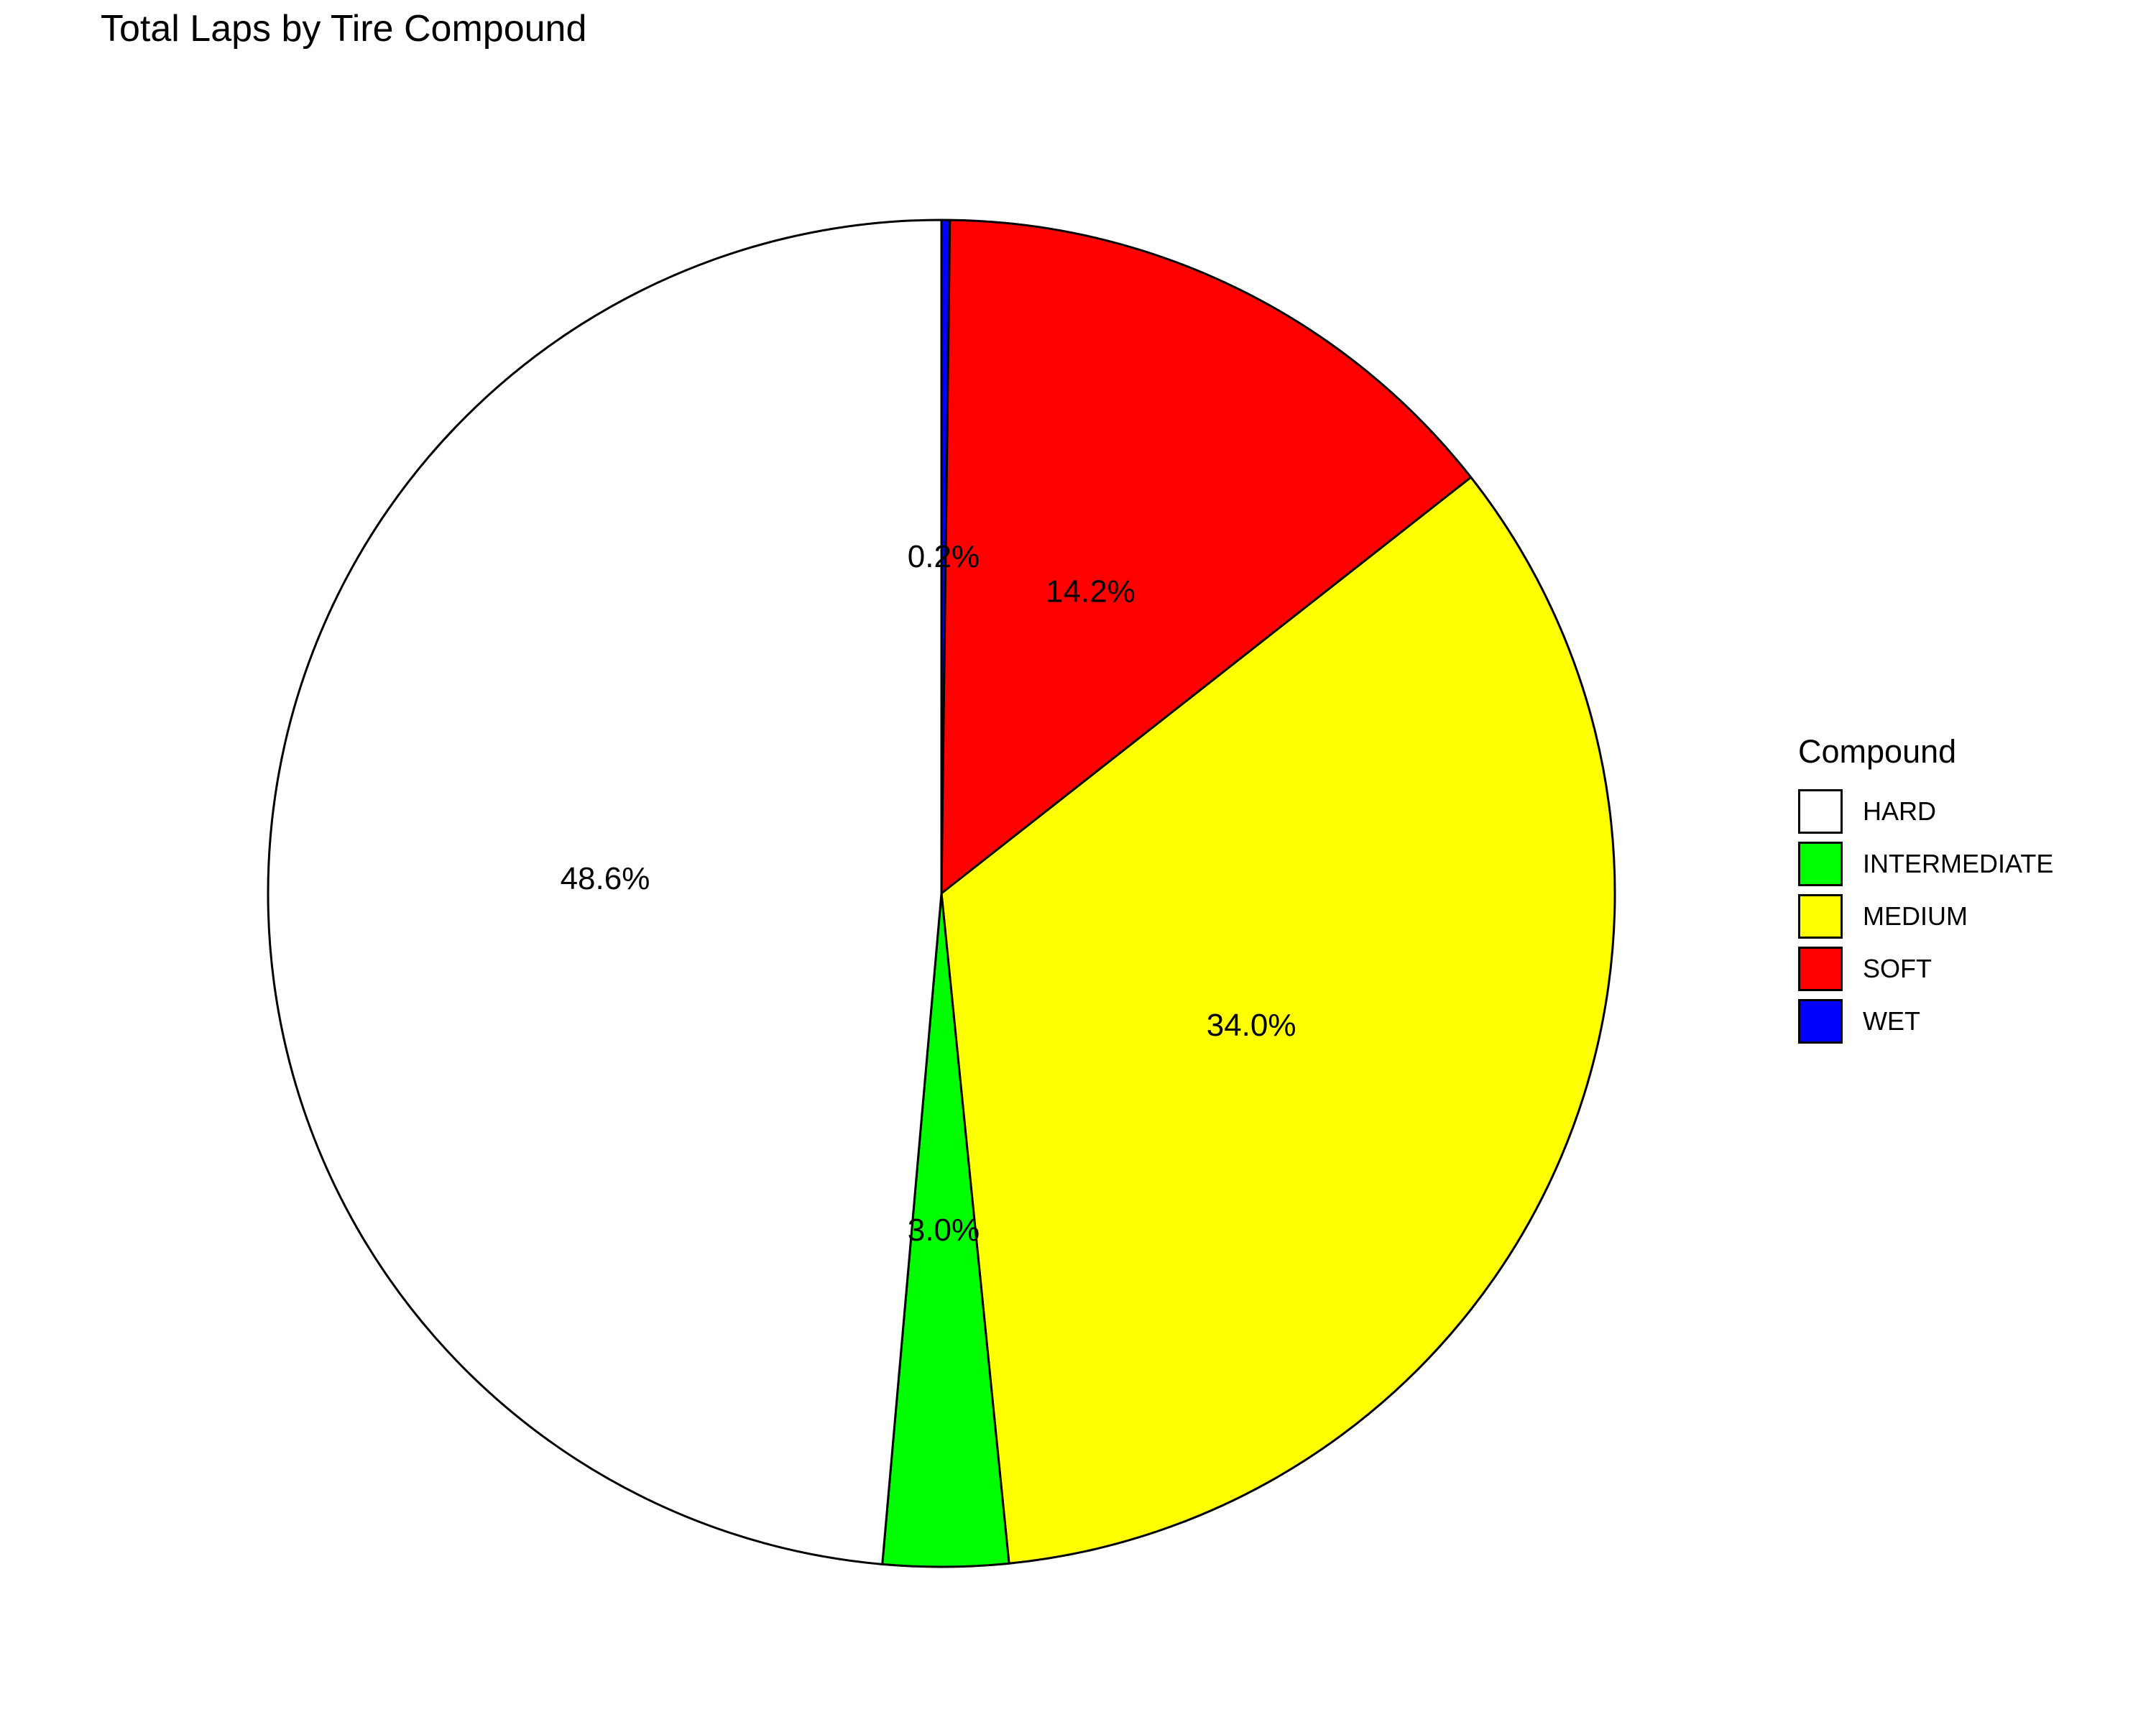 Image resolution: width=2156 pixels, height=1725 pixels. I want to click on legend-item-wet: WET, so click(1925, 1021).